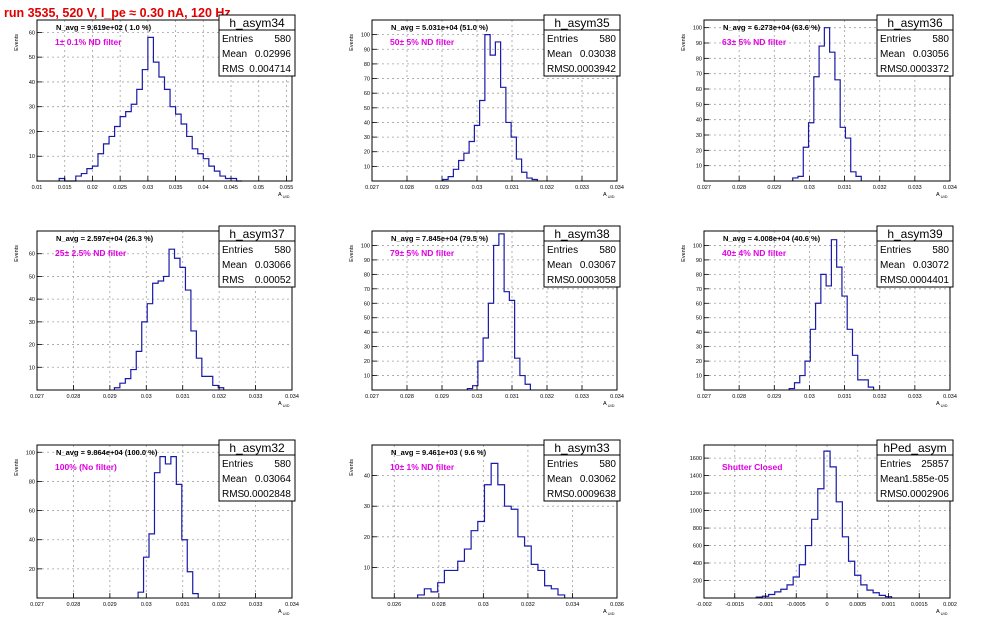 The height and width of the screenshot is (622, 996). What do you see at coordinates (176, 188) in the screenshot?
I see `x-tick-label: 0.035` at bounding box center [176, 188].